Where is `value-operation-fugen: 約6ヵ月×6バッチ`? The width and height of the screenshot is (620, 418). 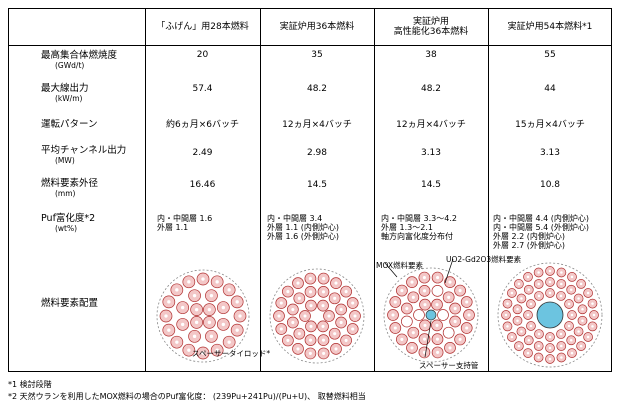 value-operation-fugen: 約6ヵ月×6バッチ is located at coordinates (202, 125).